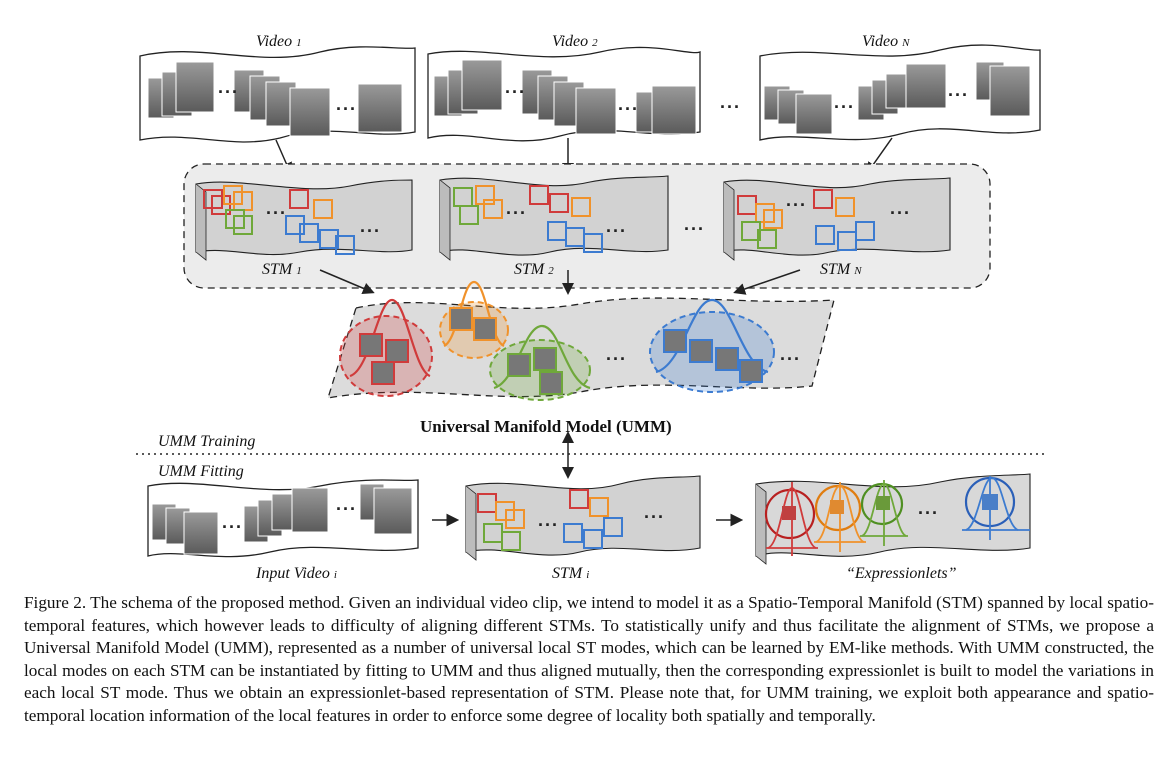  I want to click on umm-training-label: UMM Training, so click(206, 441).